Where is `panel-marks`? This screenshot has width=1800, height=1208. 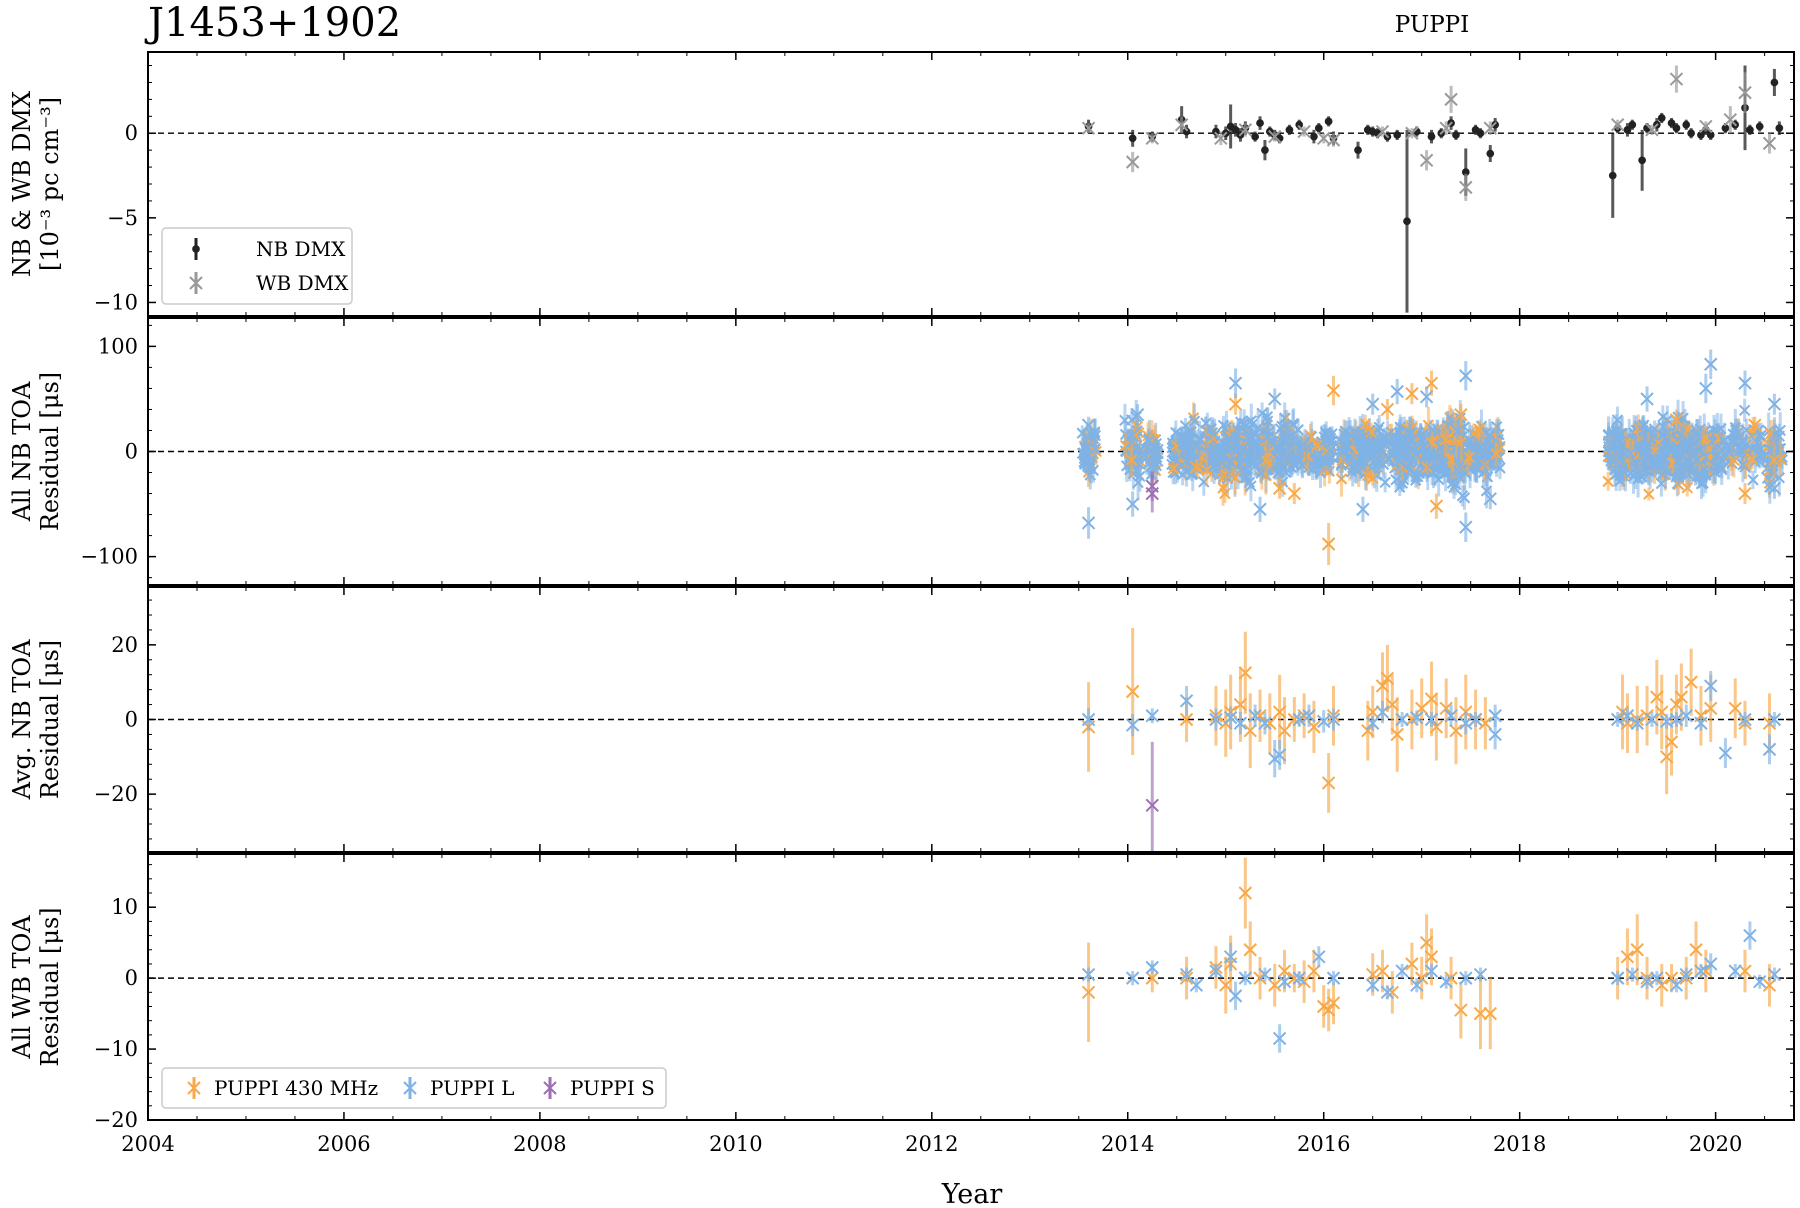 panel-marks is located at coordinates (971, 955).